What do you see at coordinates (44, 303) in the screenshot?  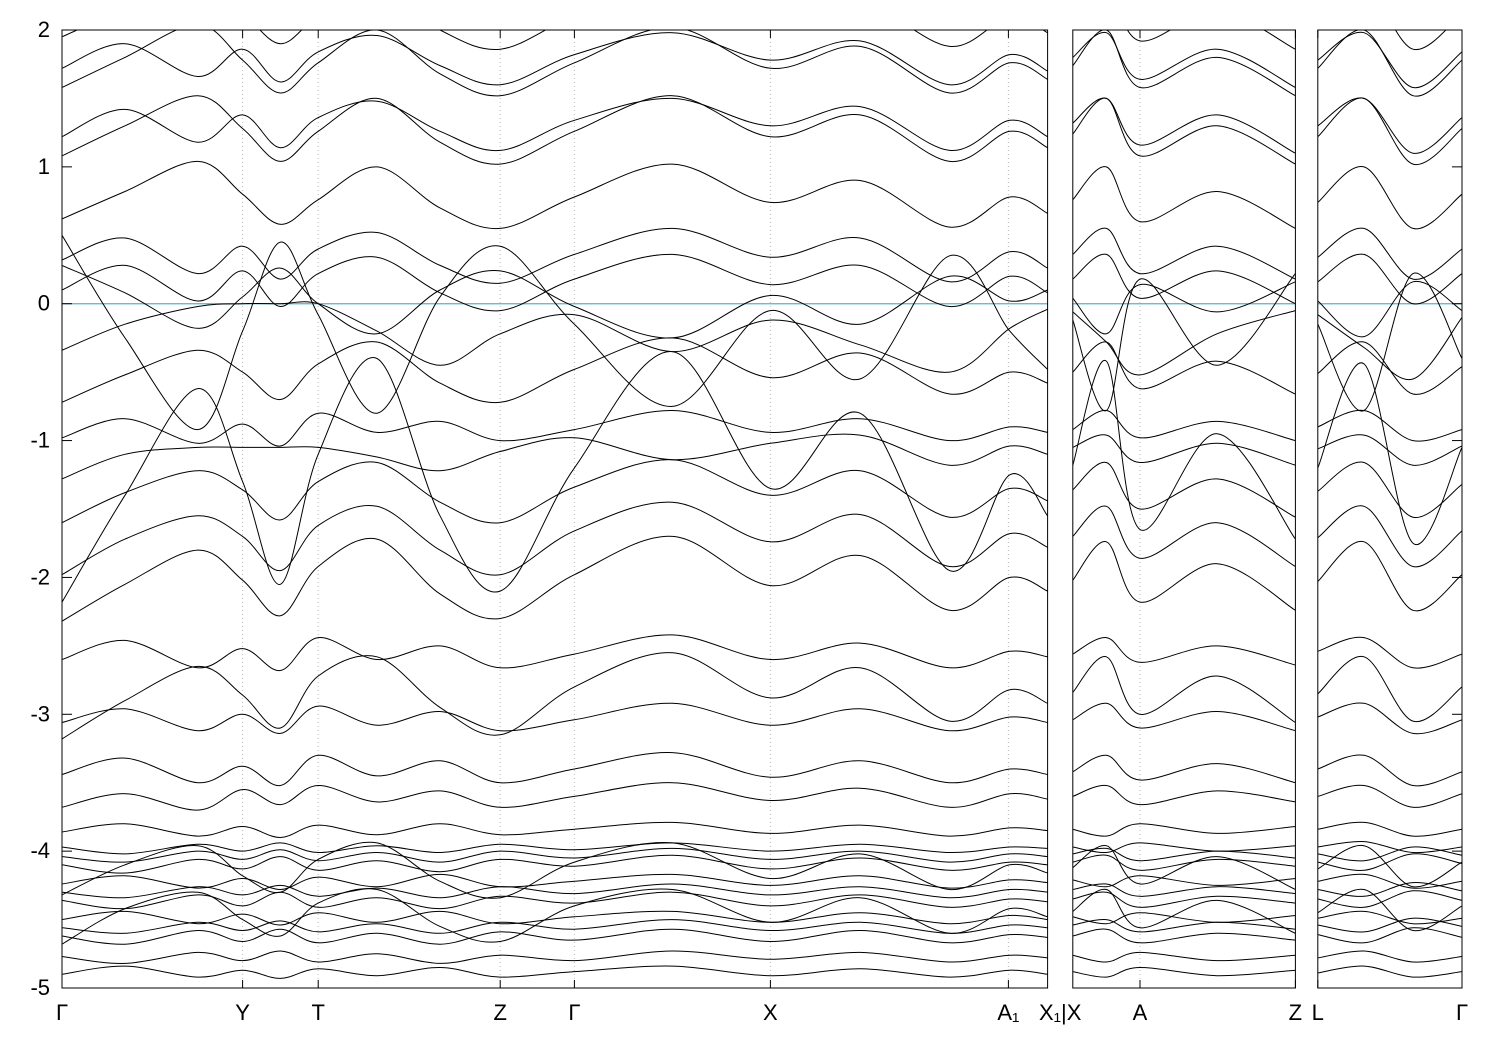 I see `y-tick-label: 0` at bounding box center [44, 303].